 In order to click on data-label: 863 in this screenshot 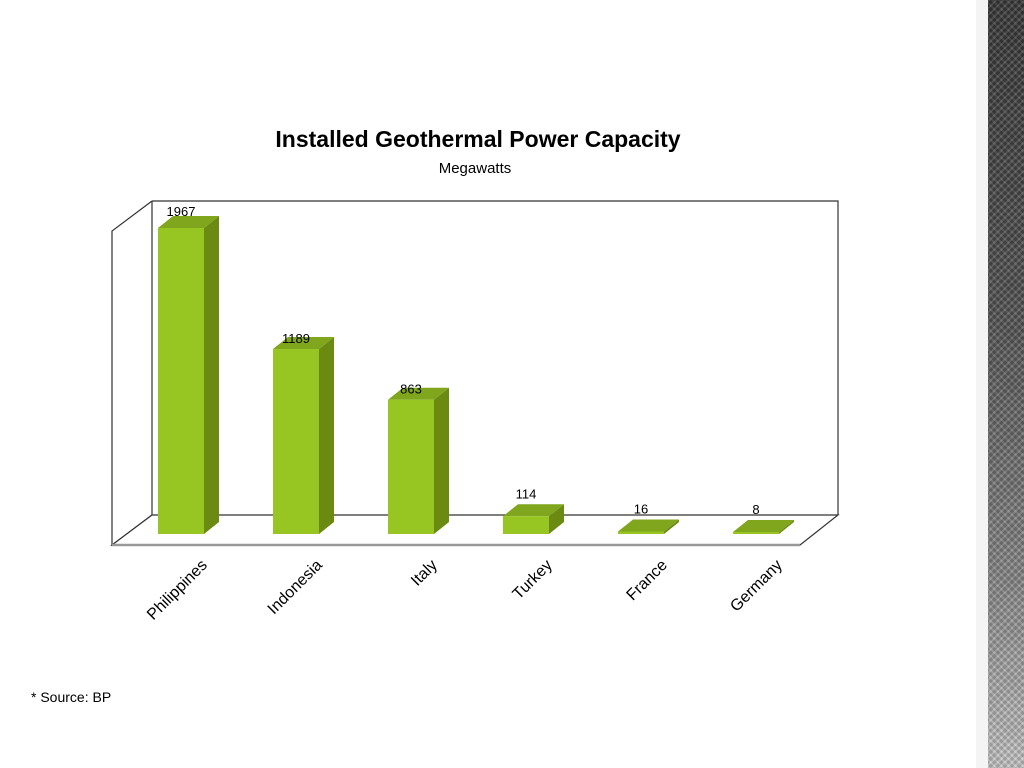, I will do `click(411, 389)`.